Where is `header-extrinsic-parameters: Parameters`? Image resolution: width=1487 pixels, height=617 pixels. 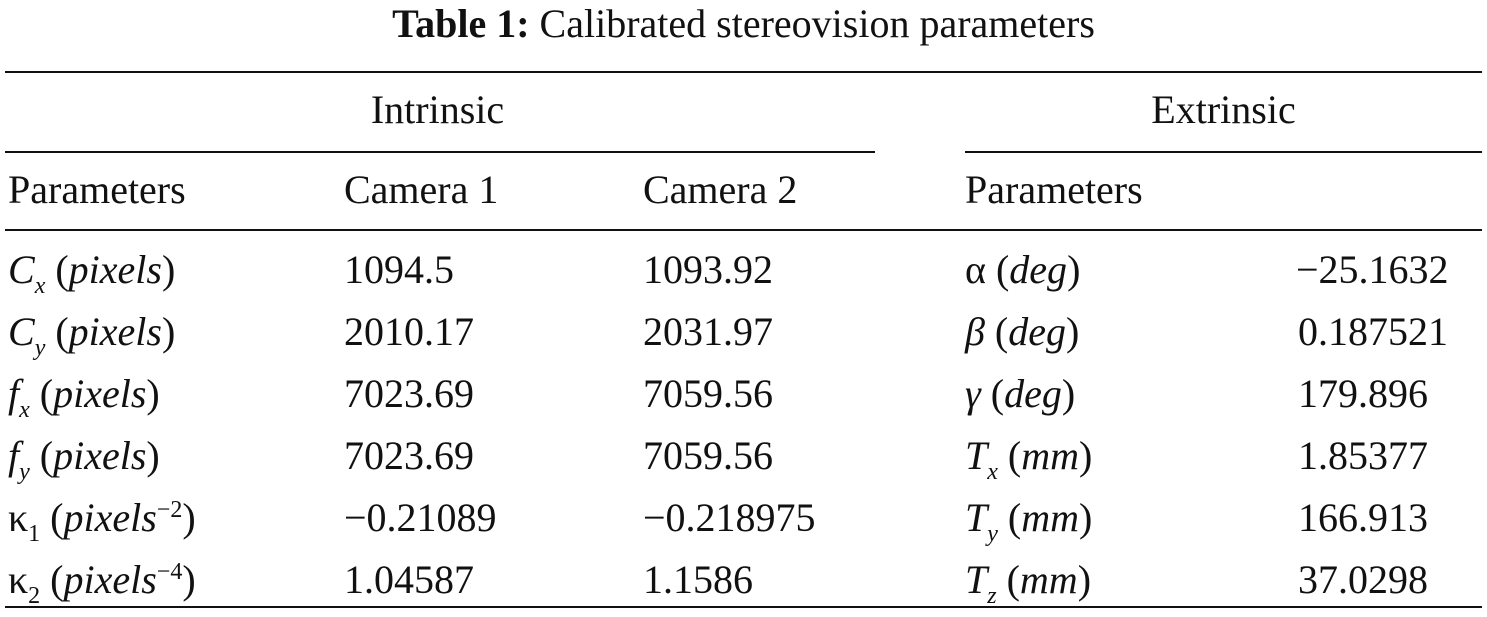
header-extrinsic-parameters: Parameters is located at coordinates (1054, 189).